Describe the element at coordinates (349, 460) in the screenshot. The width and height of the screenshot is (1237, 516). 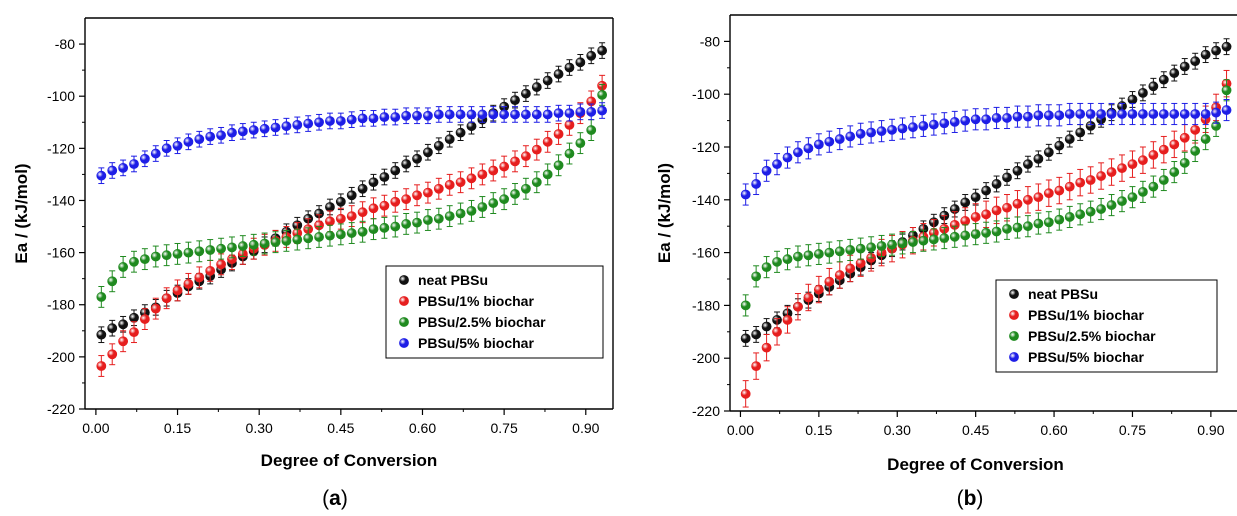
I see `x-axis-title: Degree of Conversion` at that location.